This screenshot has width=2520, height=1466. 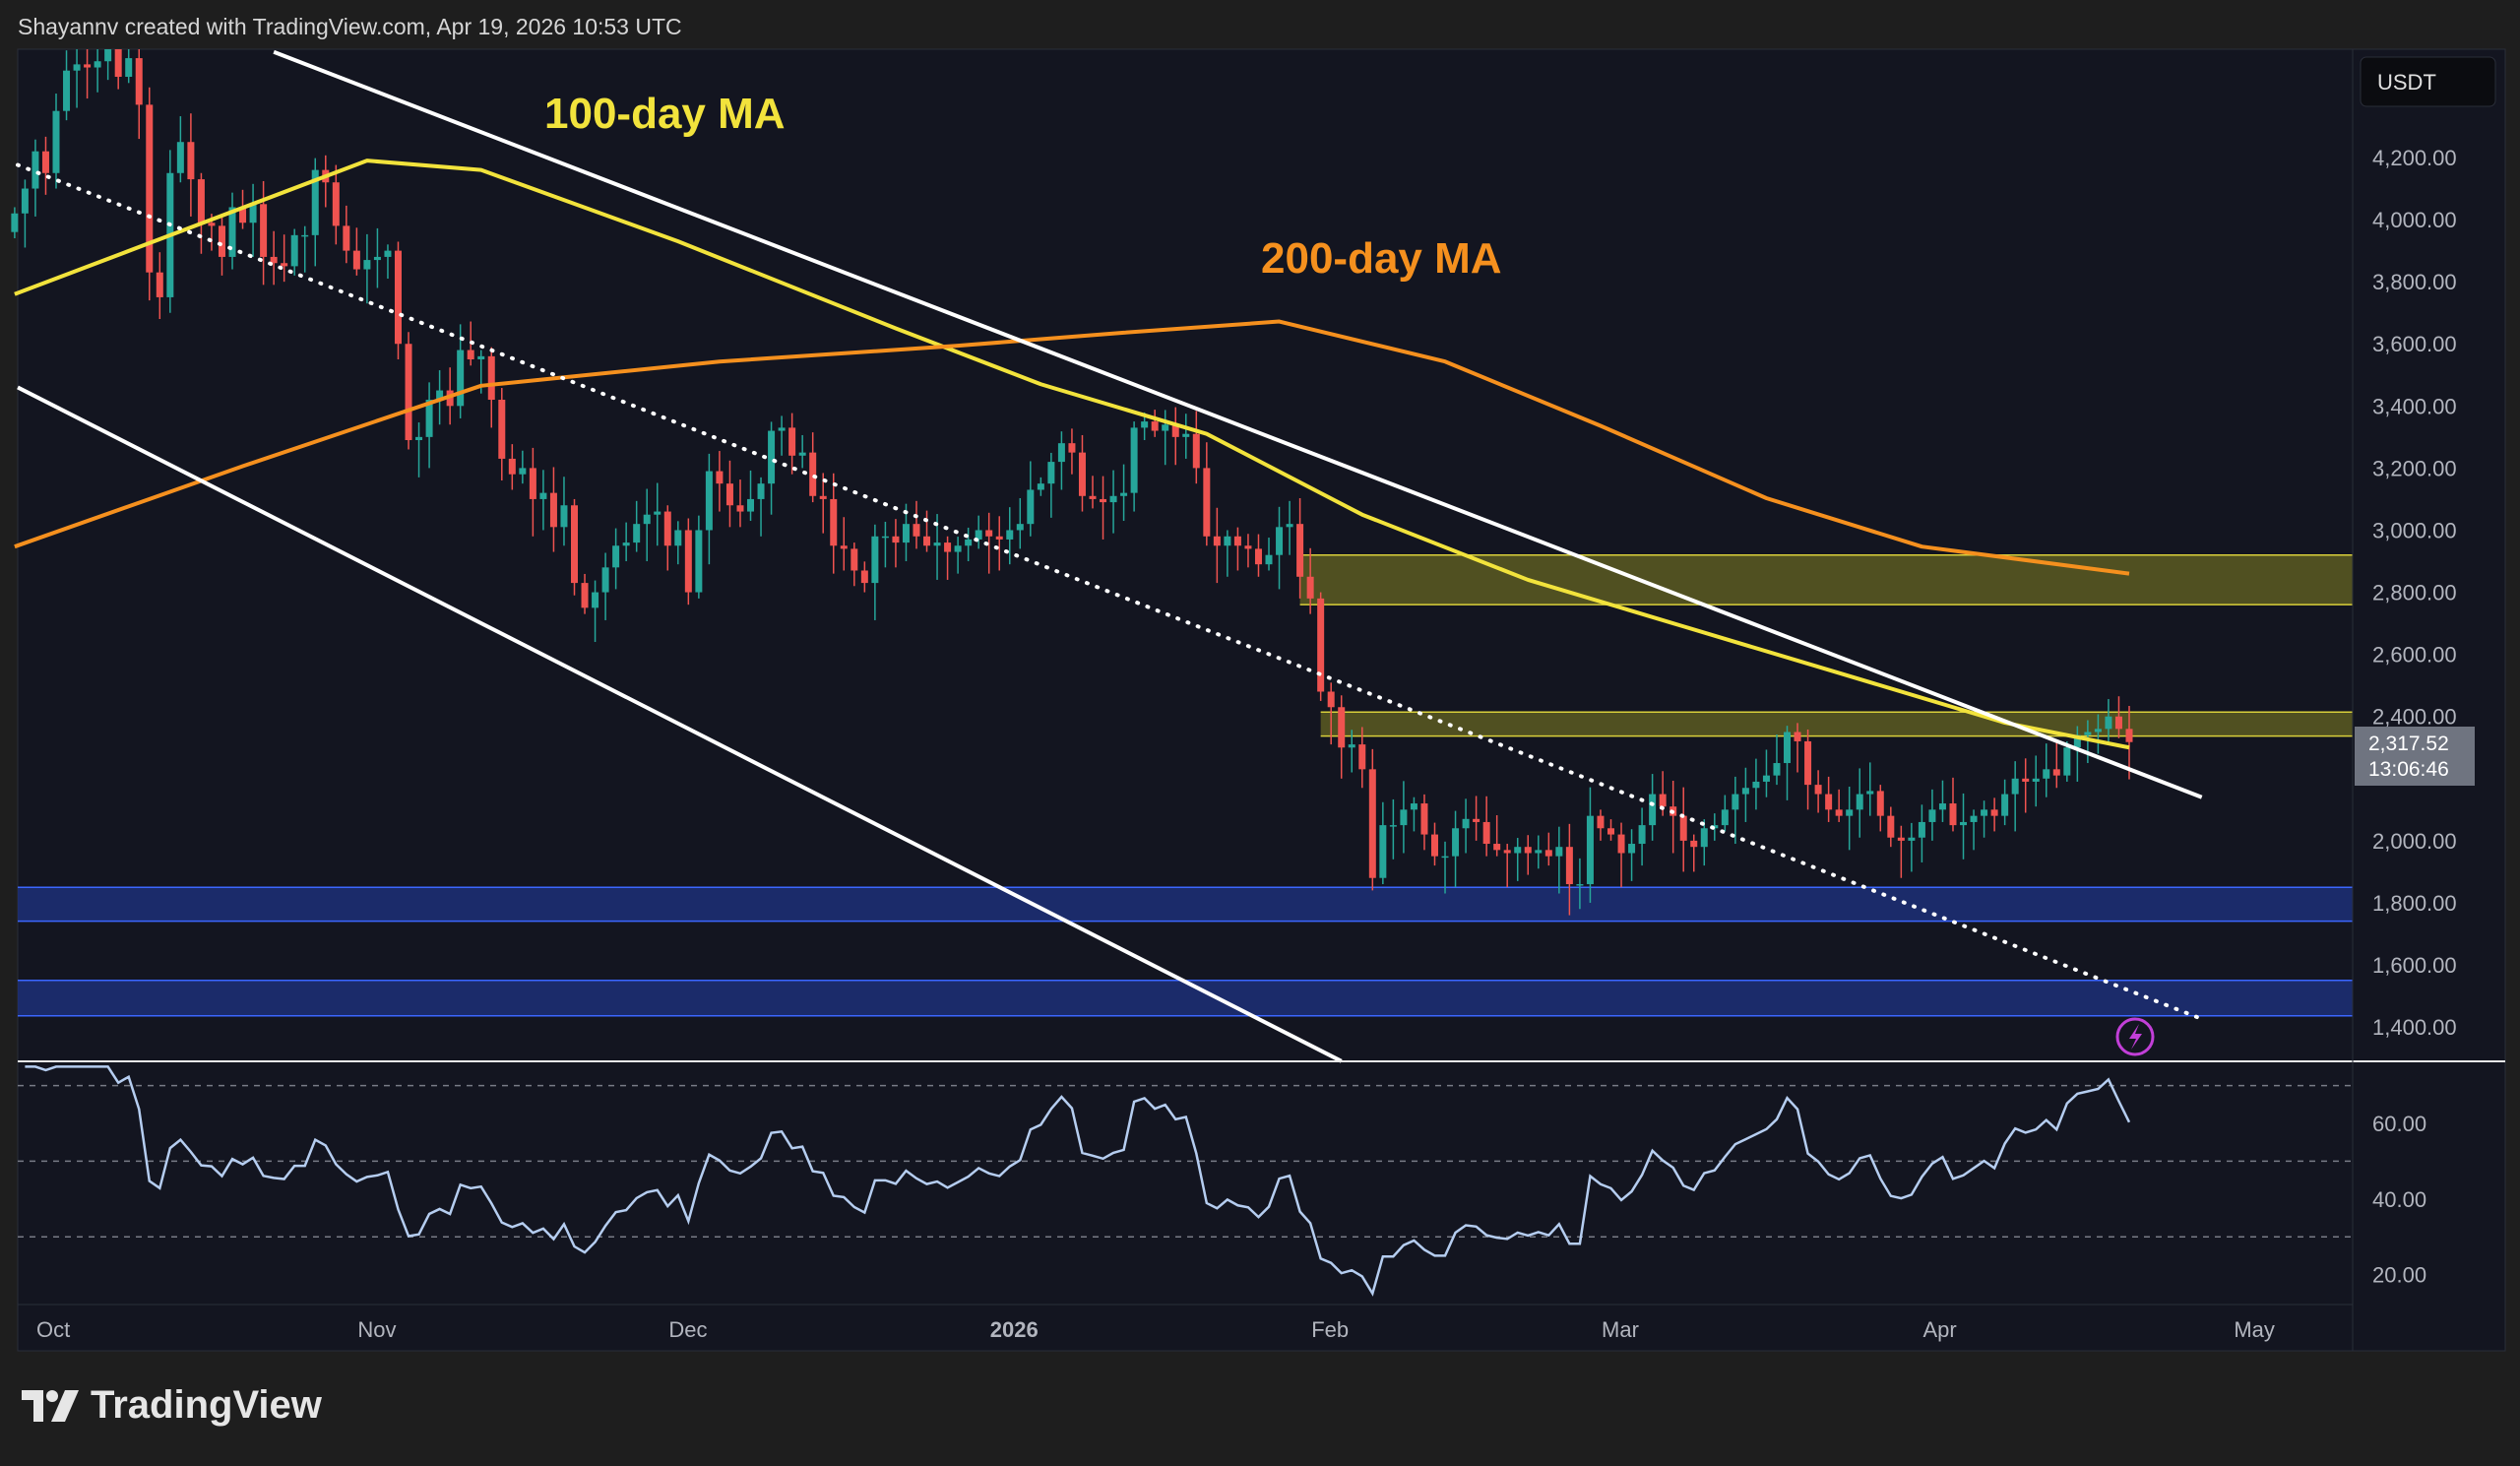 I want to click on last-price: 2,317.52, so click(x=2408, y=744).